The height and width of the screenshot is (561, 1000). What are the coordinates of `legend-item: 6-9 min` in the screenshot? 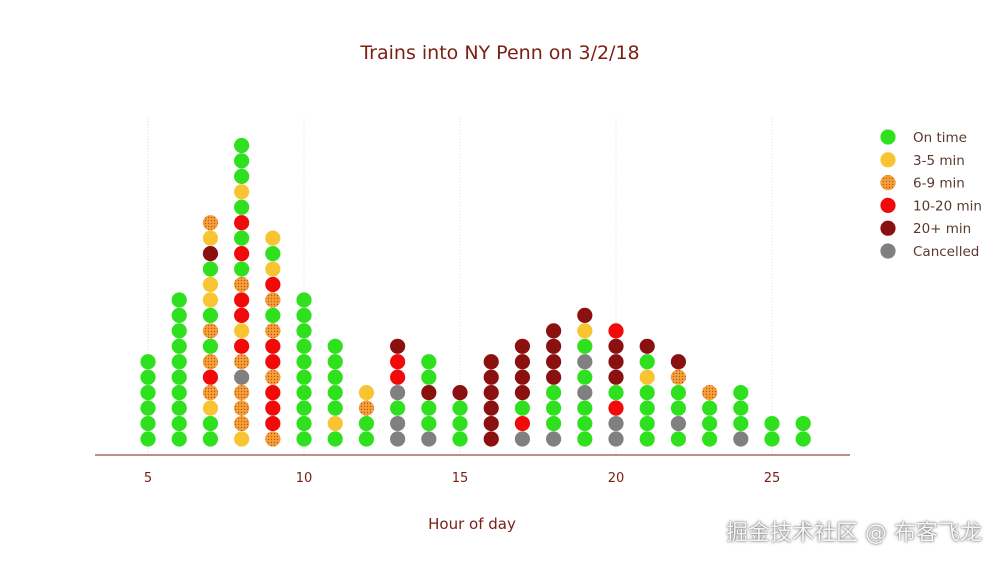 It's located at (922, 183).